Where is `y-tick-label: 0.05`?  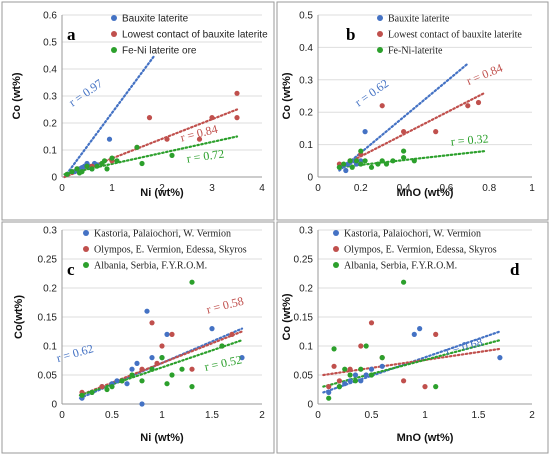
y-tick-label: 0.05 is located at coordinates (304, 376).